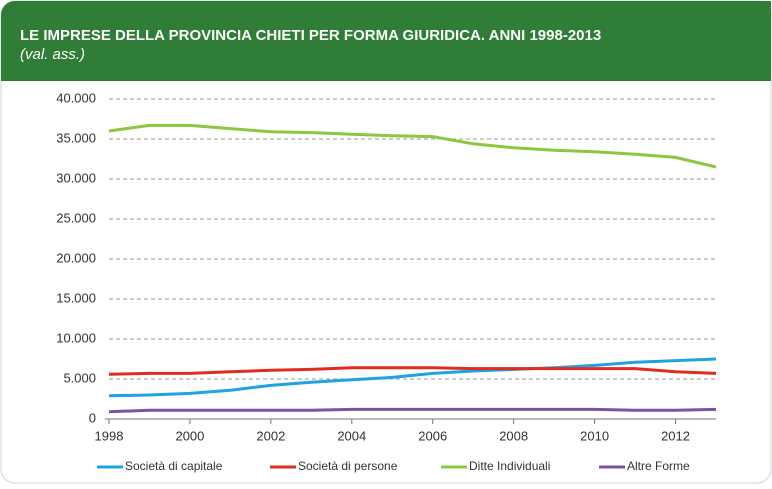 The height and width of the screenshot is (489, 772). I want to click on x-tick-label: 2000, so click(189, 435).